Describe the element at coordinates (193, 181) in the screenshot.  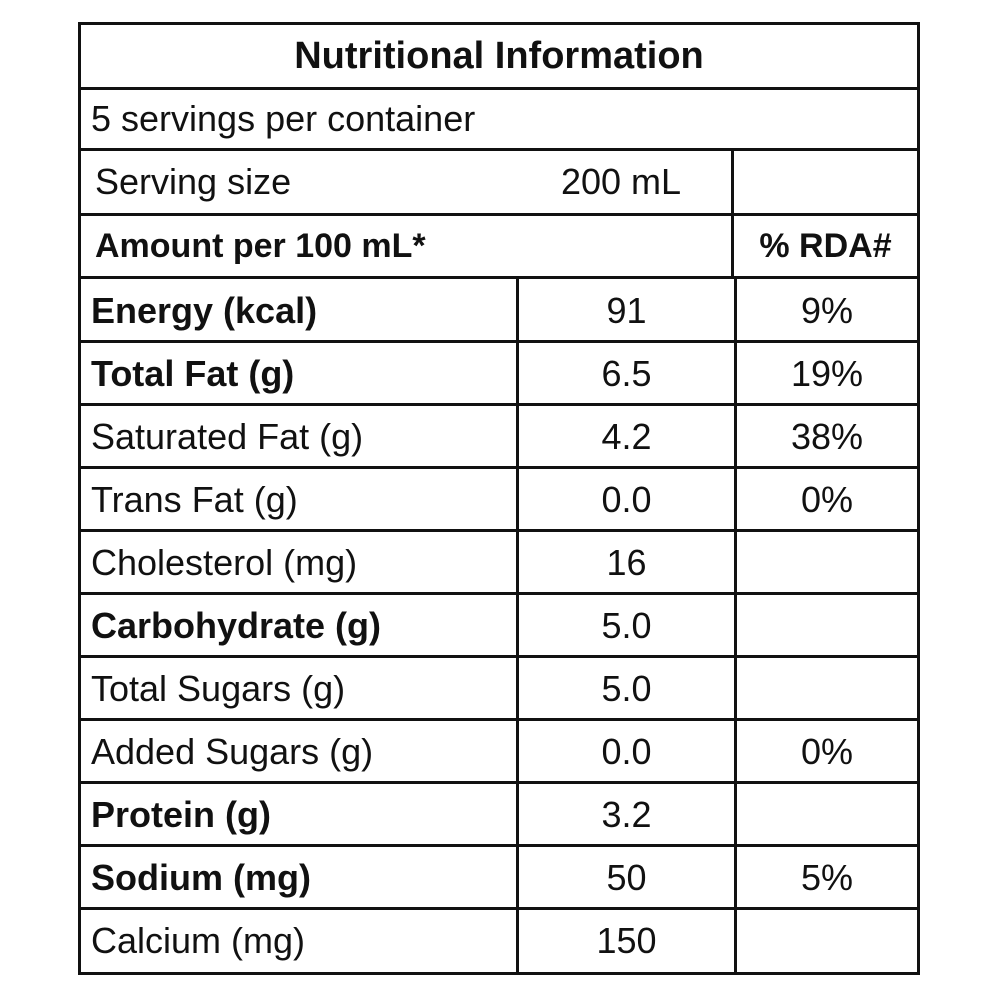
I see `serving-size-label: Serving size` at that location.